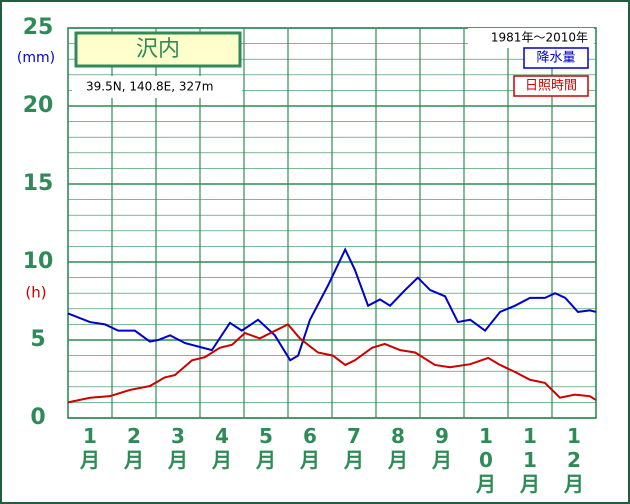 Image resolution: width=630 pixels, height=504 pixels. I want to click on subtitle: 39.5N, 140.8E, 327m, so click(149, 87).